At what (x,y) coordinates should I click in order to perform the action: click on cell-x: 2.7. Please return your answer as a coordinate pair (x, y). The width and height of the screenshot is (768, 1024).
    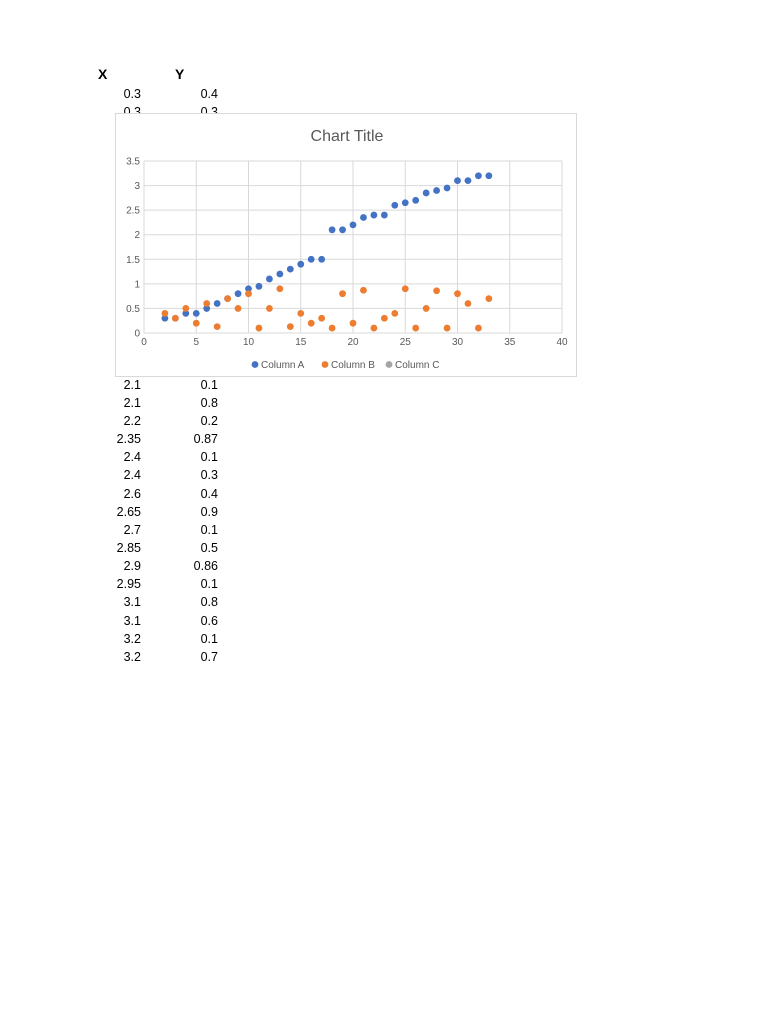
    Looking at the image, I should click on (132, 530).